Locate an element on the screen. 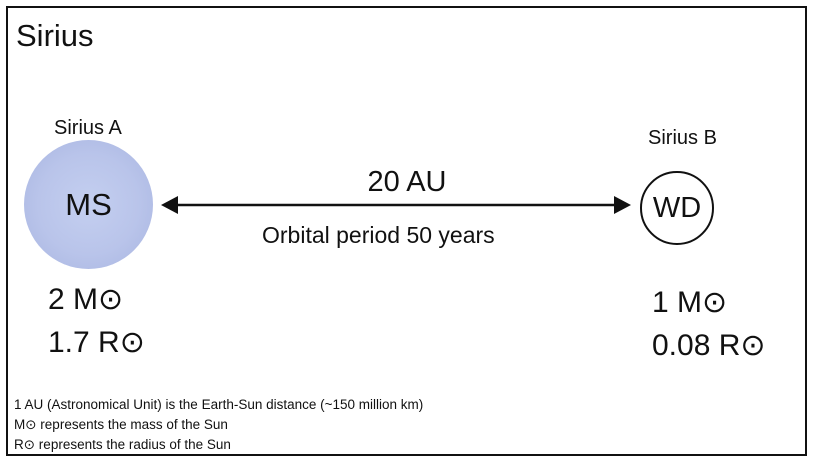  distance-label-wrap: 20 AU is located at coordinates (408, 182).